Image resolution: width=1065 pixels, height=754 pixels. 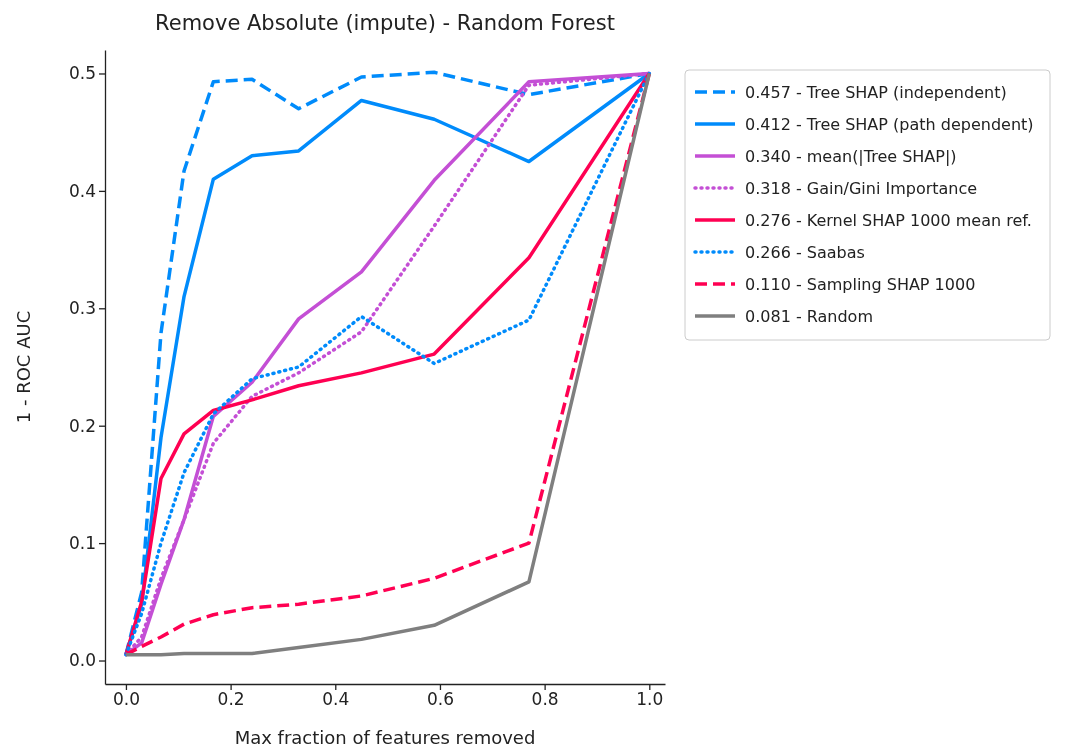 I want to click on y-tick-label: 0.4, so click(x=82, y=190).